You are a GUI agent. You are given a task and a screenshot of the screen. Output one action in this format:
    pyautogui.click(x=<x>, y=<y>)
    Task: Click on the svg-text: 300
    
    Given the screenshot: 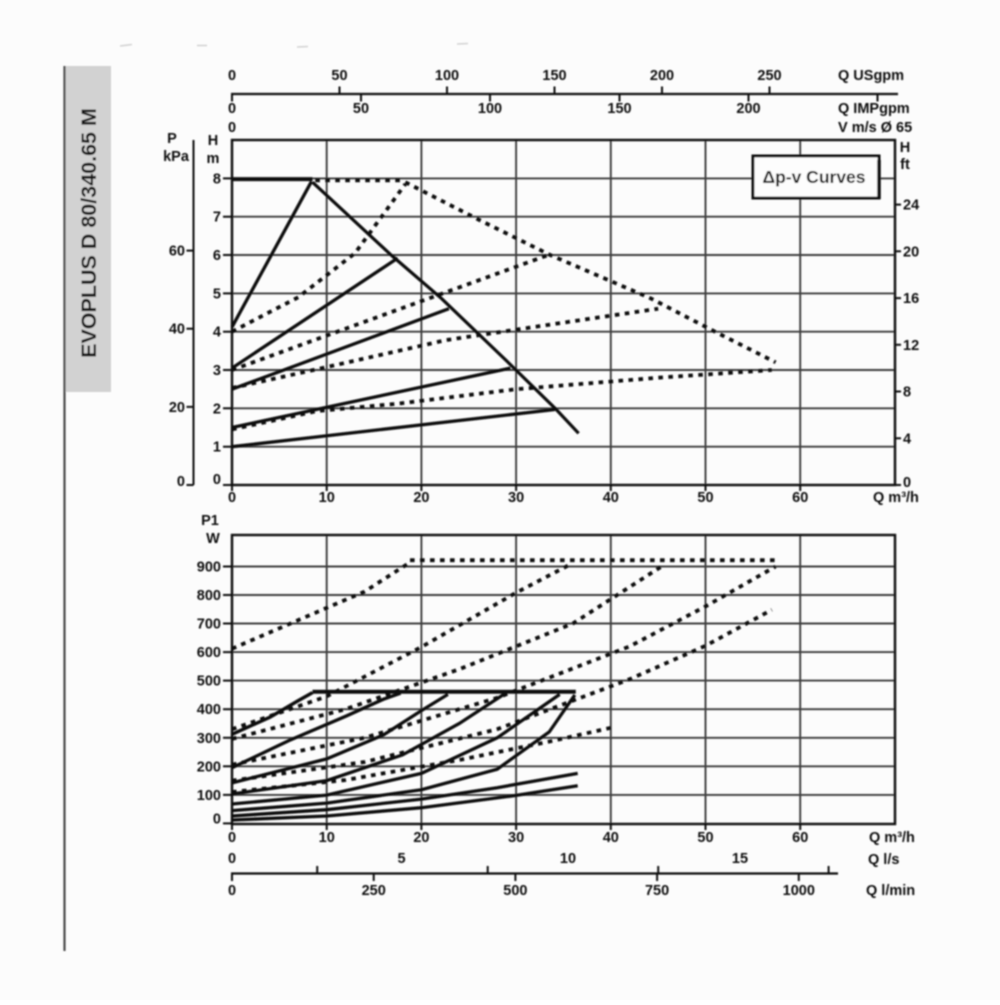 What is the action you would take?
    pyautogui.click(x=209, y=739)
    